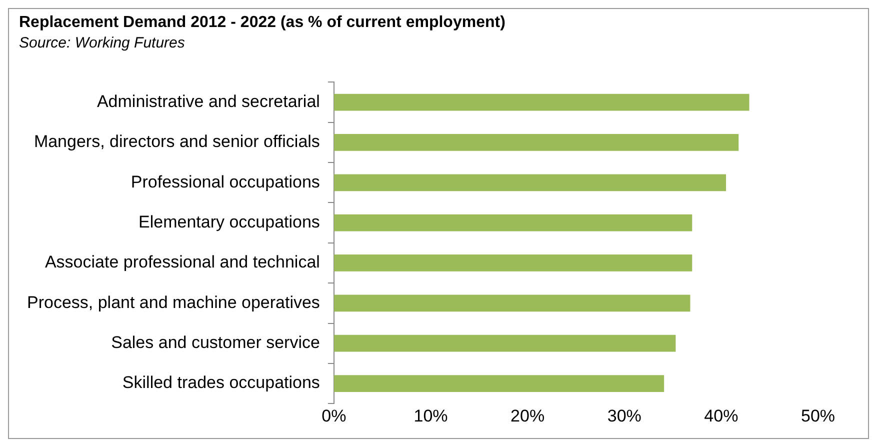  What do you see at coordinates (229, 222) in the screenshot?
I see `y-tick-label: Elementary occupations` at bounding box center [229, 222].